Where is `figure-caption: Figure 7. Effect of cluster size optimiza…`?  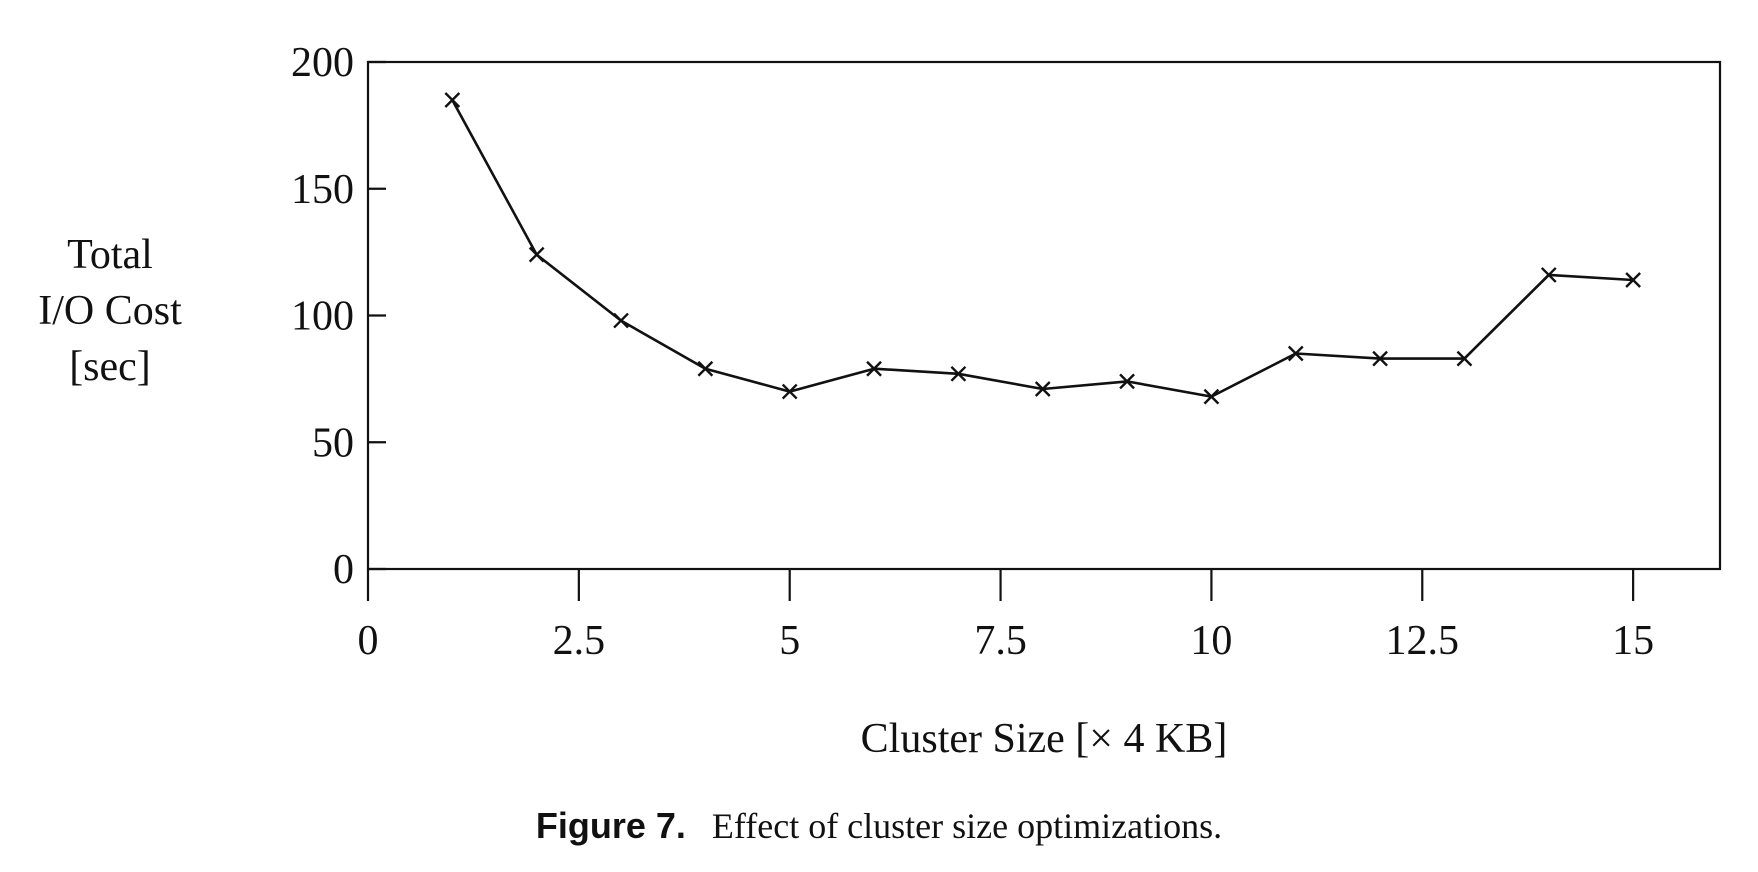 figure-caption: Figure 7. Effect of cluster size optimiza… is located at coordinates (879, 826).